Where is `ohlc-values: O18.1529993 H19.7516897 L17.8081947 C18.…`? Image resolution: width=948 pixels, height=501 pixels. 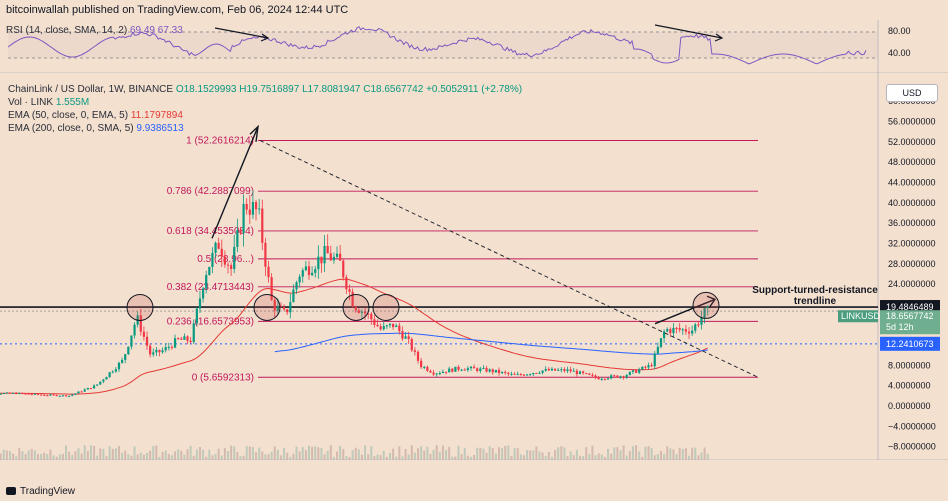
ohlc-values: O18.1529993 H19.7516897 L17.8081947 C18.… is located at coordinates (349, 89).